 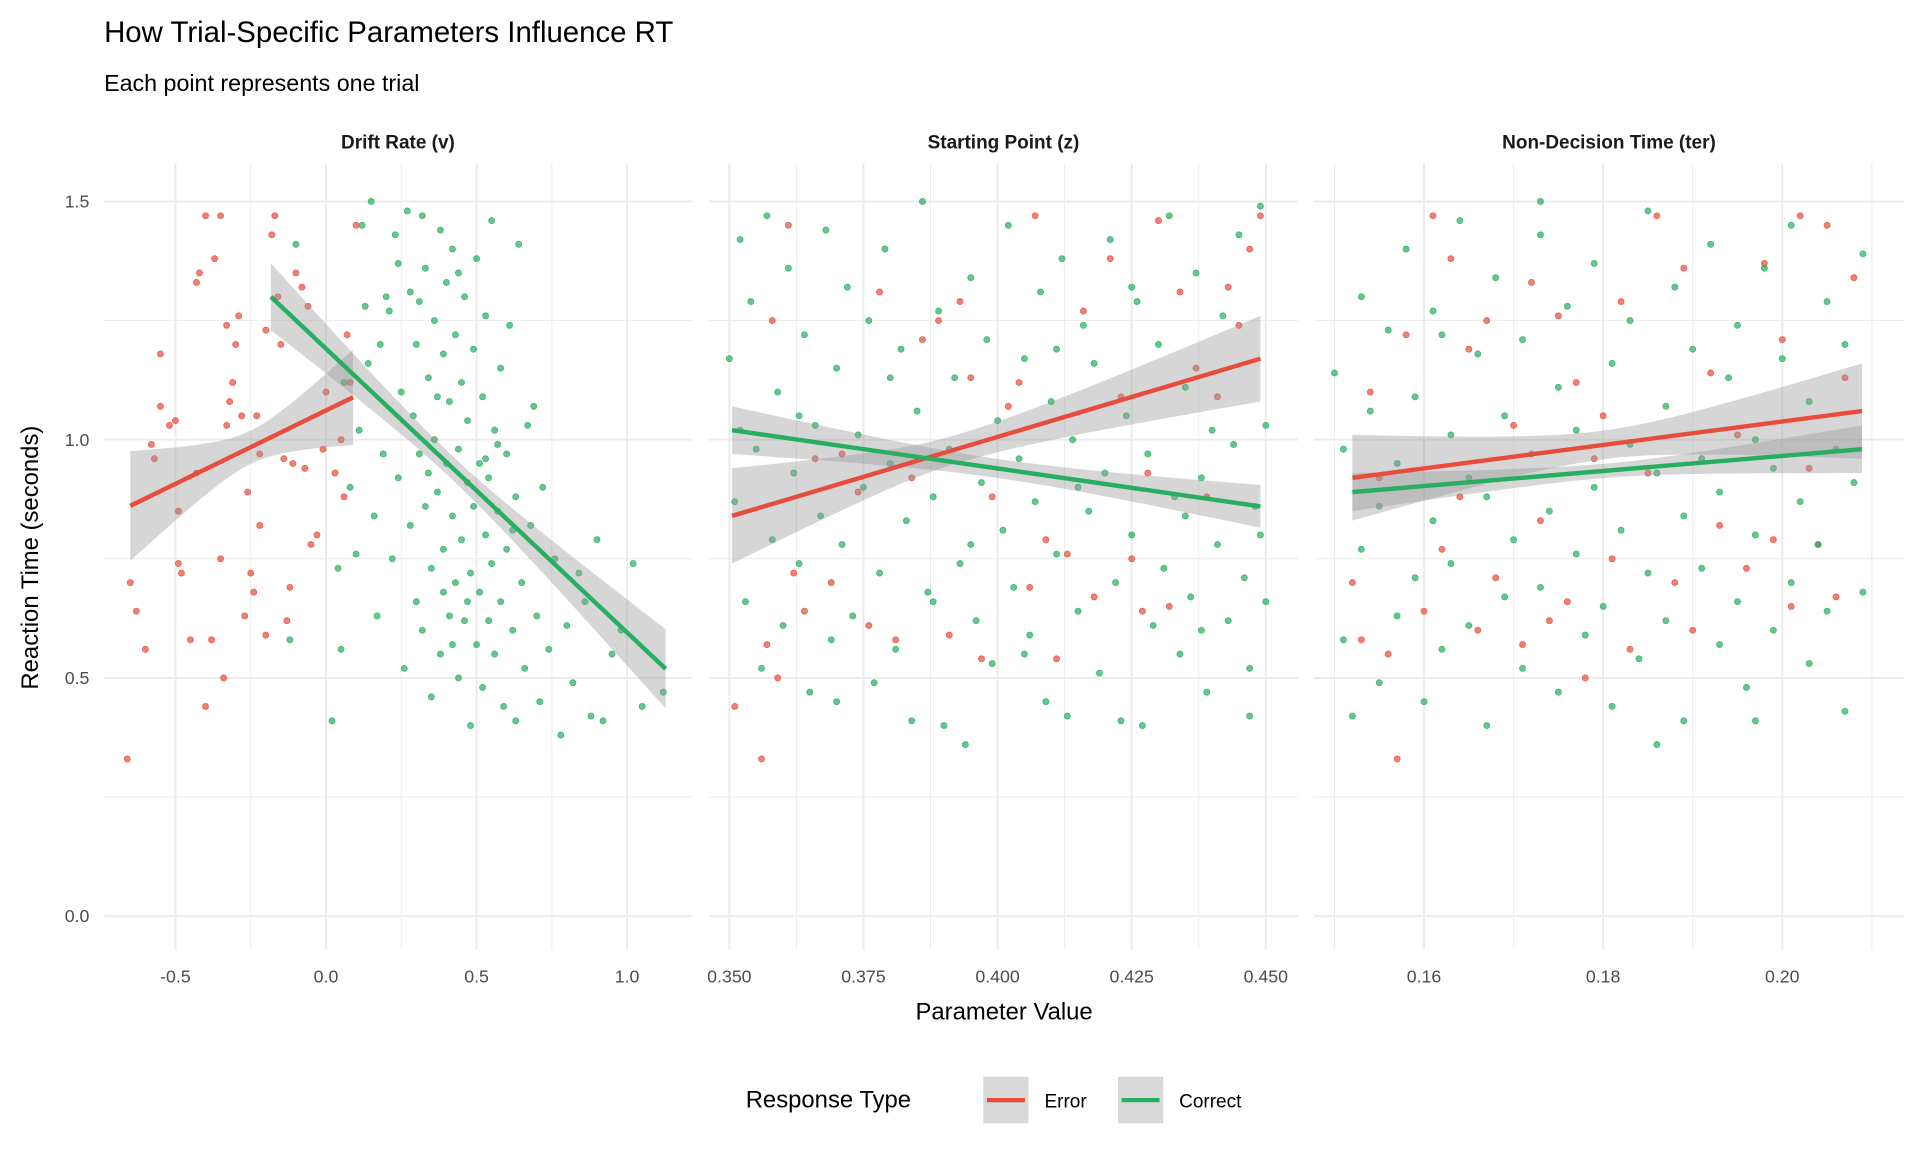 What do you see at coordinates (1065, 1101) in the screenshot?
I see `legend-label-error: Error` at bounding box center [1065, 1101].